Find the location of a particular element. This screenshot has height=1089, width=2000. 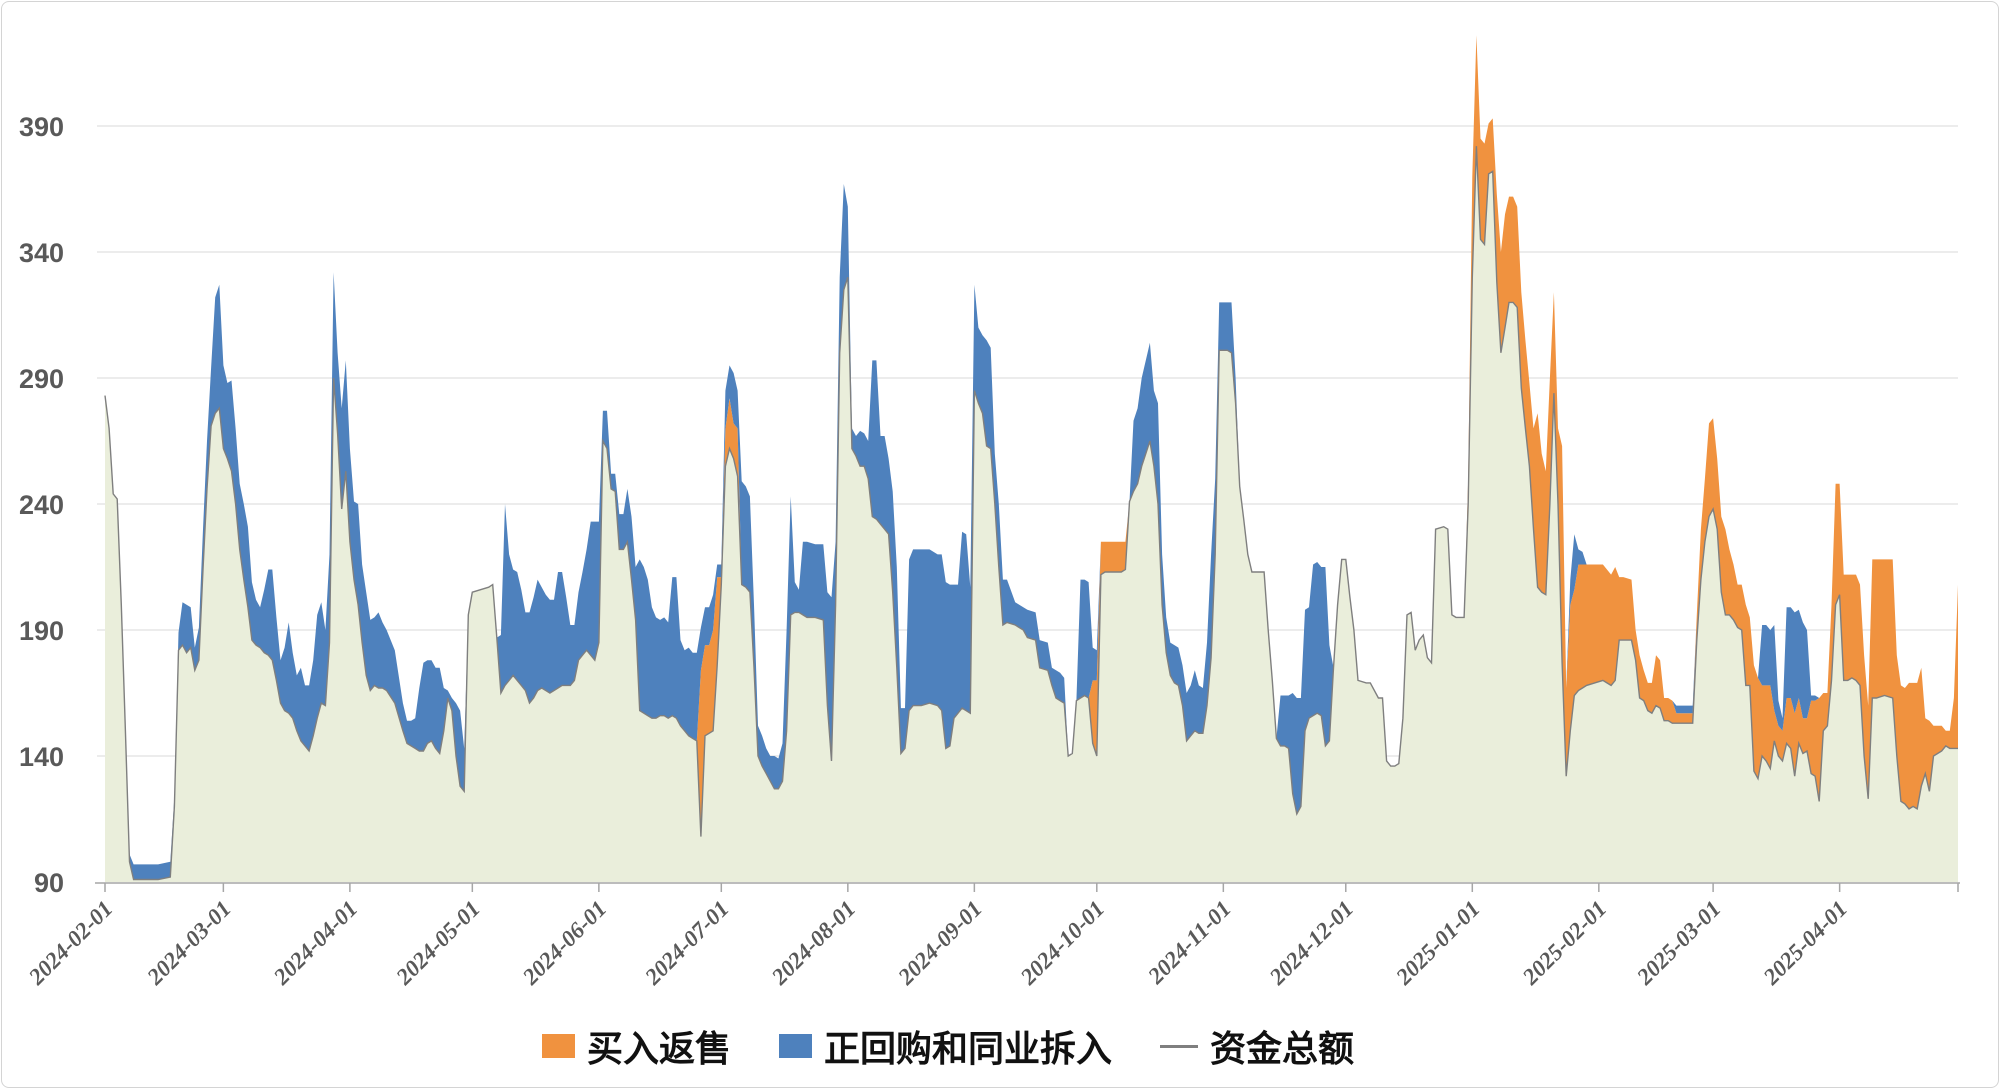

svg-text: 2024-07-01 is located at coordinates (687, 943).